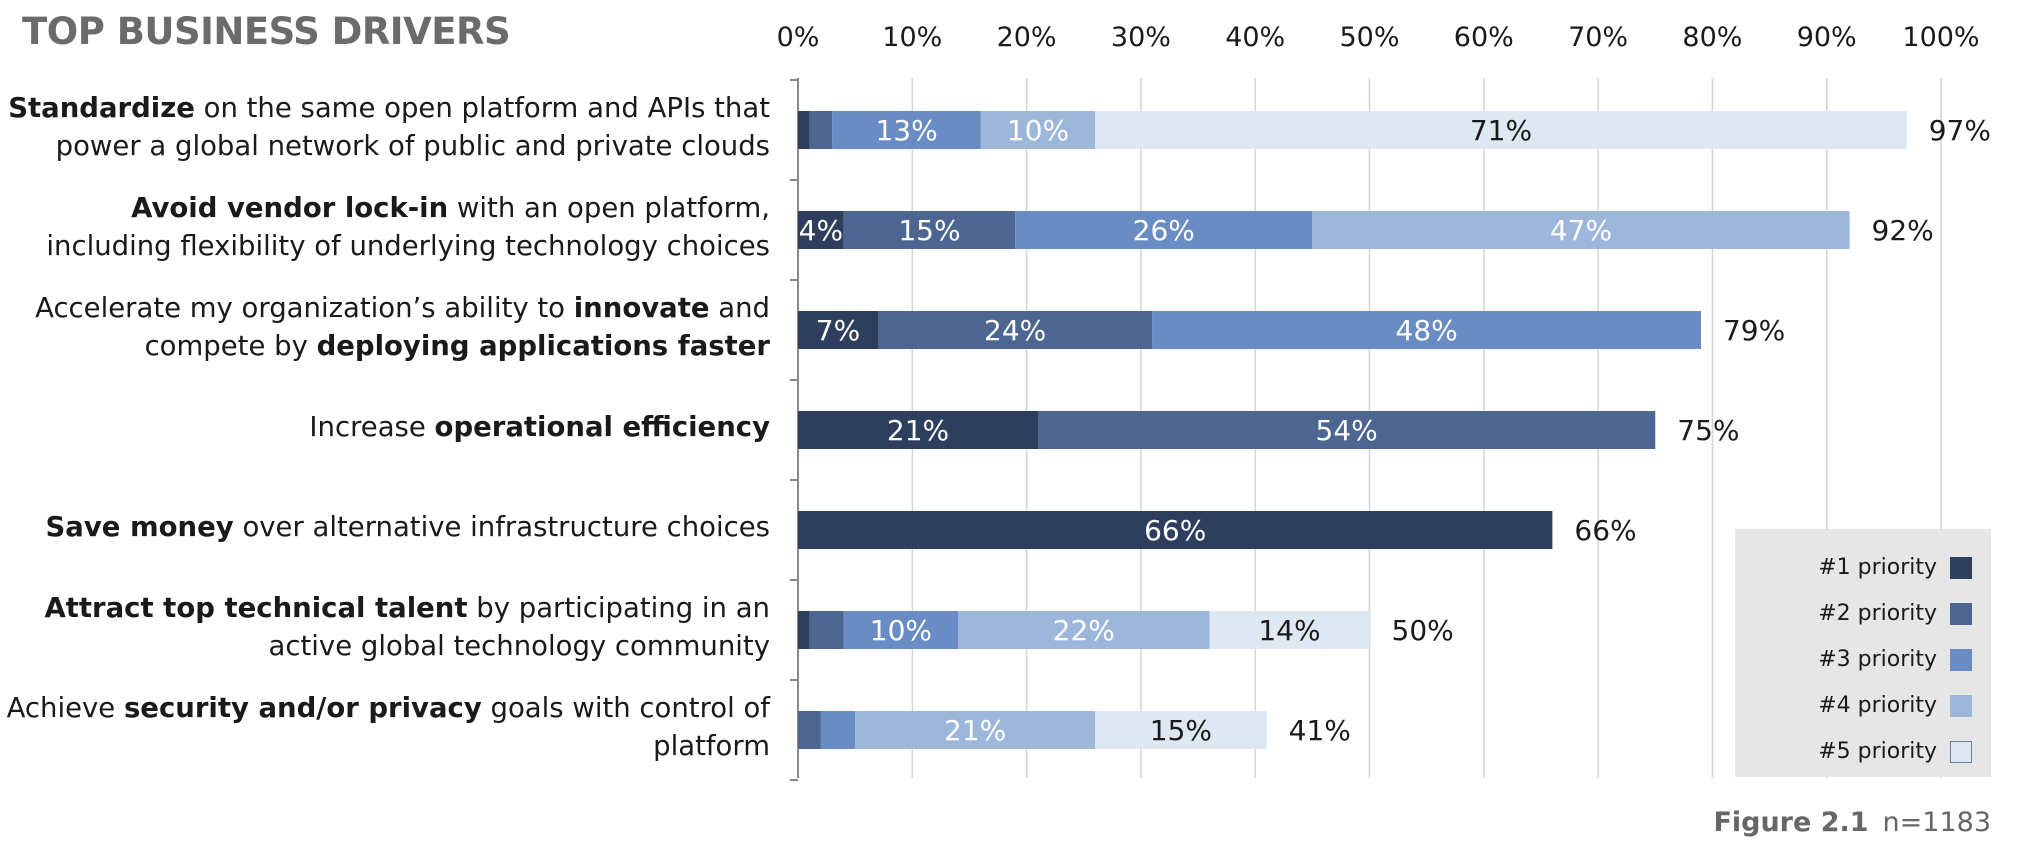  I want to click on x-tick-label: 100%, so click(1940, 37).